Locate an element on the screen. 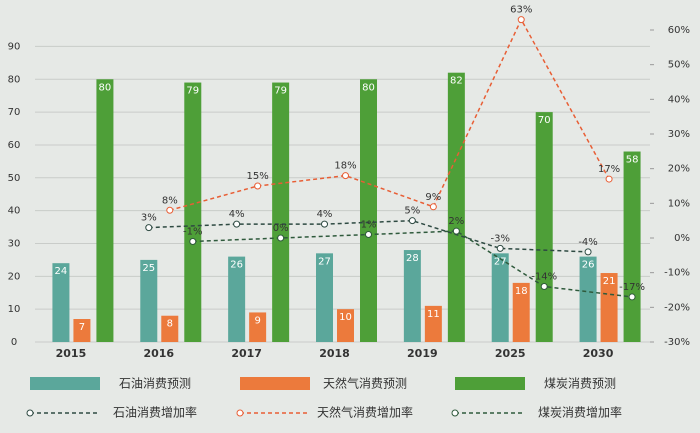  bar-label: 24 is located at coordinates (61, 271).